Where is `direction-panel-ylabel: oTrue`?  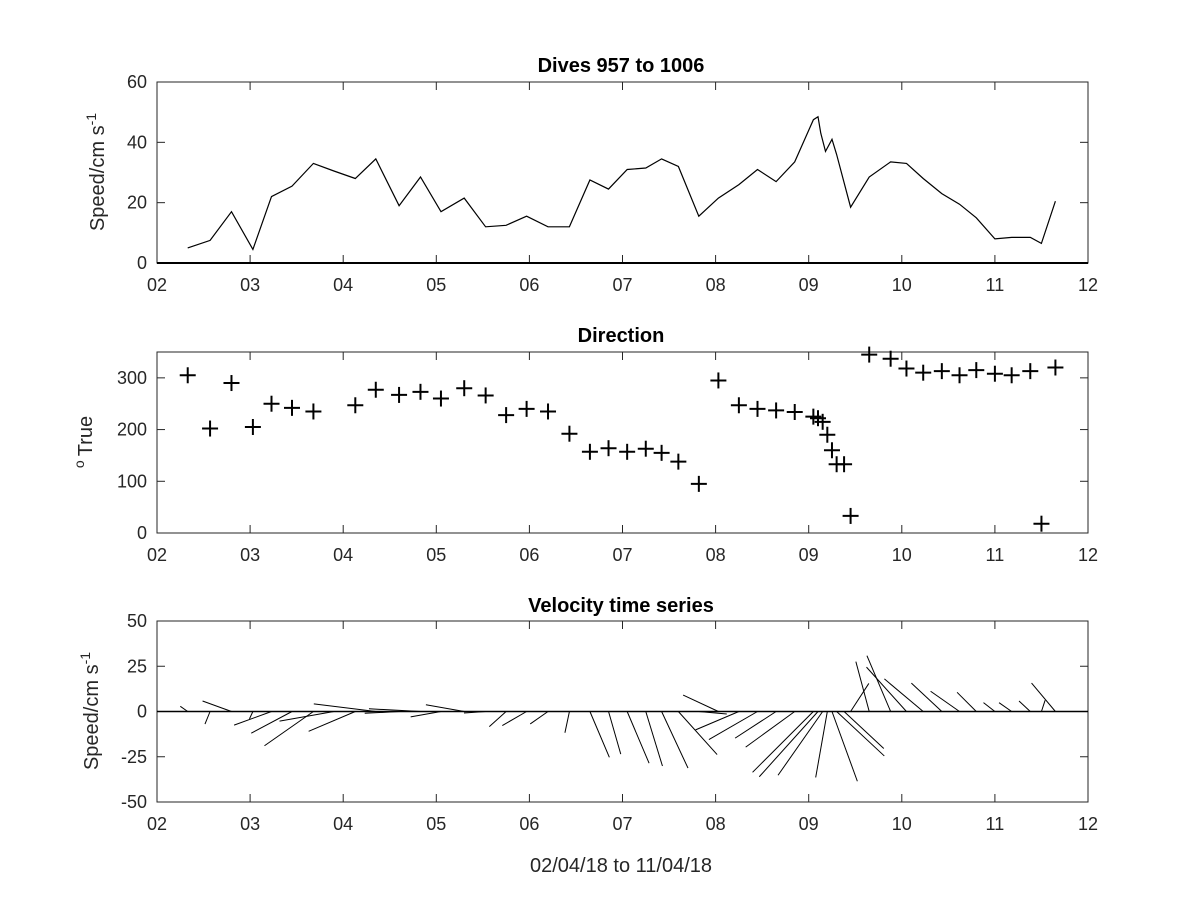
direction-panel-ylabel: oTrue is located at coordinates (84, 442).